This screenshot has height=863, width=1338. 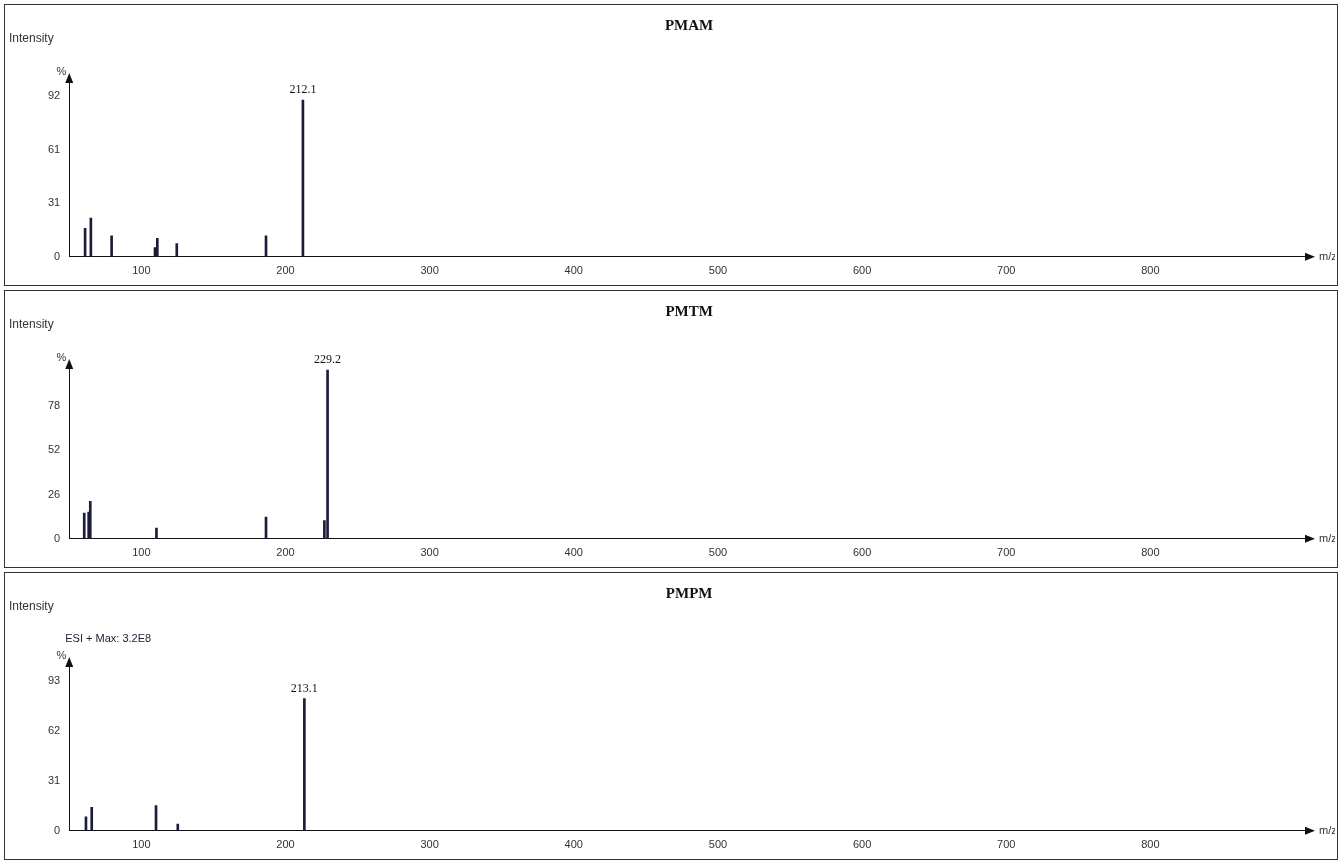 What do you see at coordinates (689, 25) in the screenshot?
I see `chart-title: PMAM` at bounding box center [689, 25].